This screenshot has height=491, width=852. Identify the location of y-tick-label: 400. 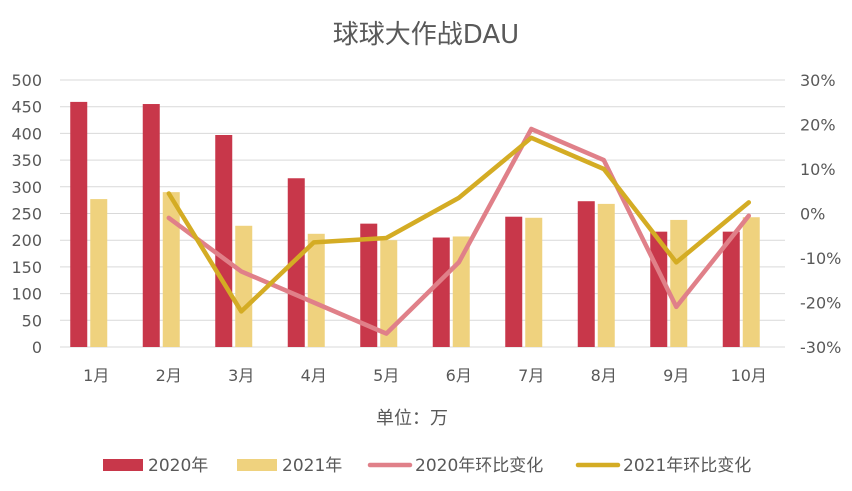
(26, 133).